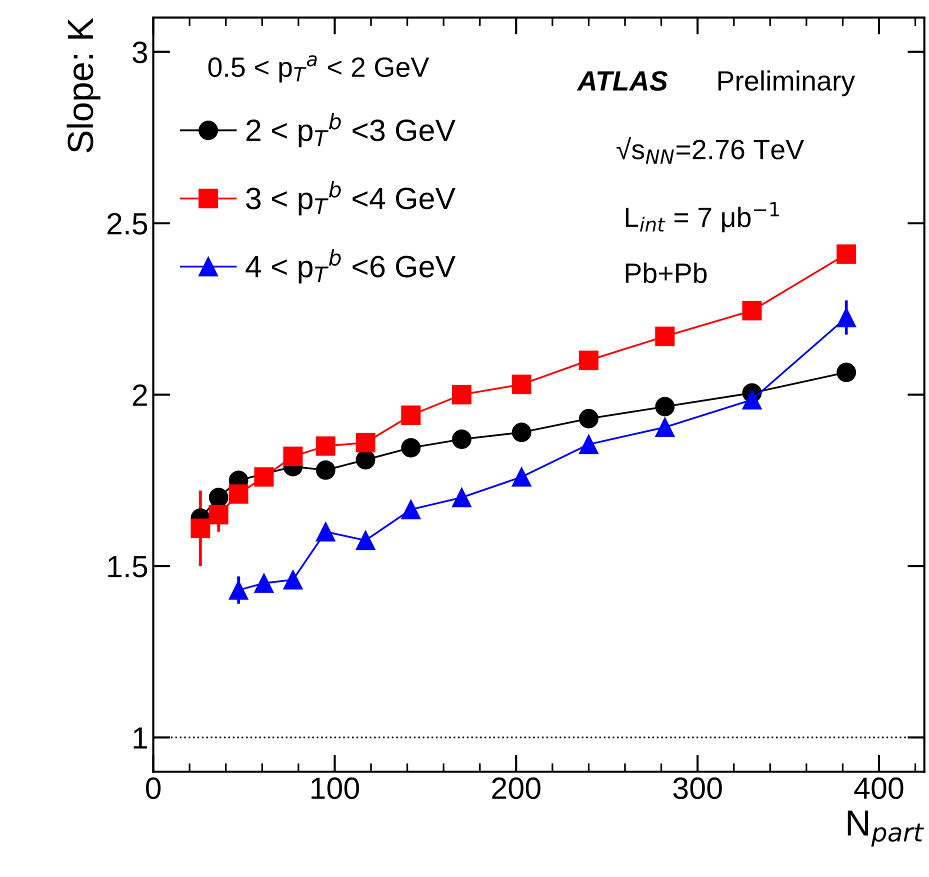 Image resolution: width=929 pixels, height=877 pixels. I want to click on legend-label: 4 < p$_{T}$$^{b}$ <6 GeV, so click(351, 266).